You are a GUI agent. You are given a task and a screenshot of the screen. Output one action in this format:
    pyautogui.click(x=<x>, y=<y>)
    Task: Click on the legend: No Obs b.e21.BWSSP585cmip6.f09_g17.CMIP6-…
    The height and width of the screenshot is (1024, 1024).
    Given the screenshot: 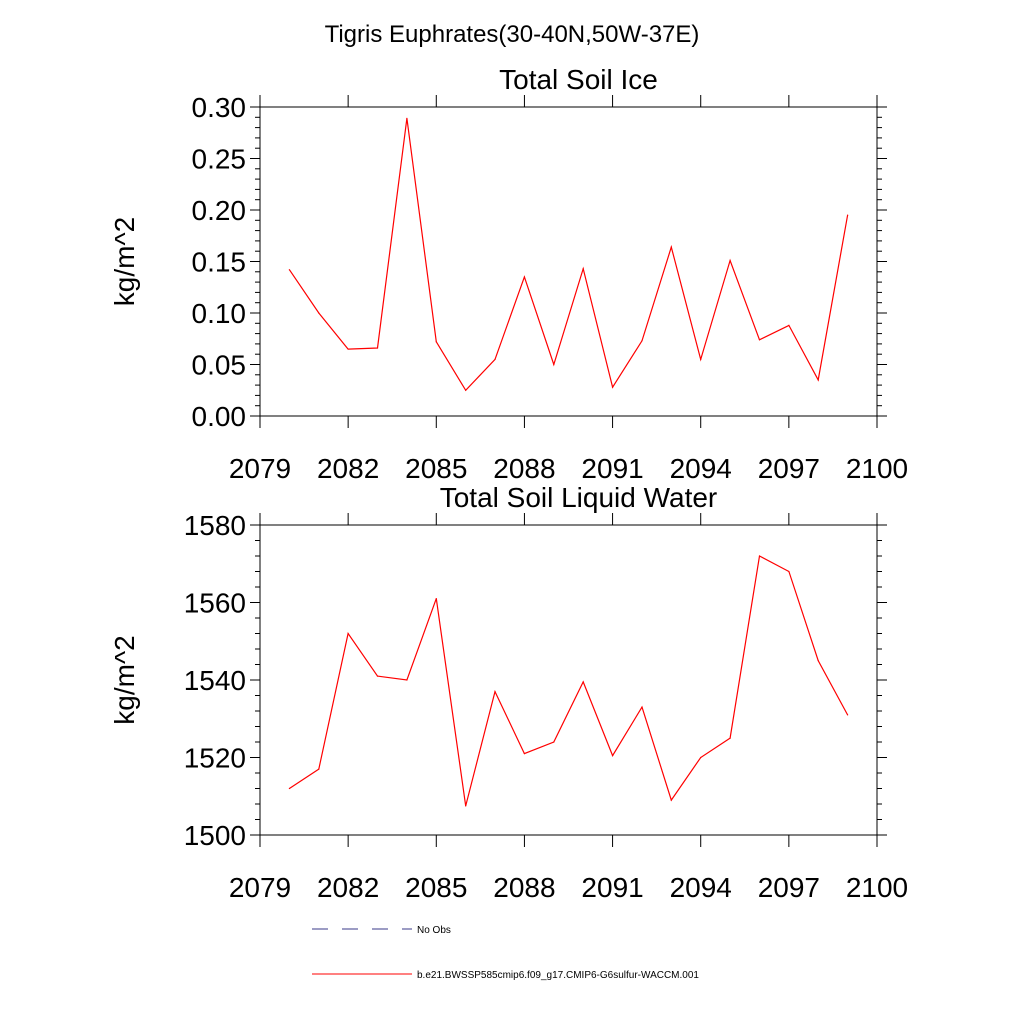 What is the action you would take?
    pyautogui.click(x=505, y=953)
    